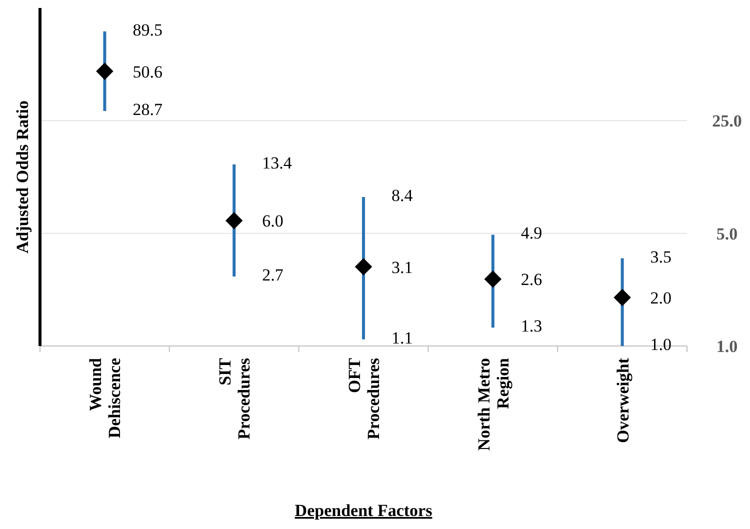 The width and height of the screenshot is (750, 529). What do you see at coordinates (147, 72) in the screenshot?
I see `data-label: 50.6` at bounding box center [147, 72].